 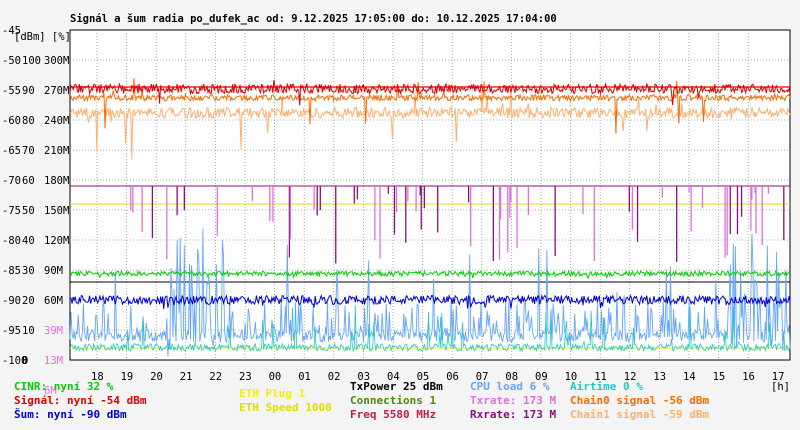 I want to click on x-tick-label: 07, so click(x=482, y=377).